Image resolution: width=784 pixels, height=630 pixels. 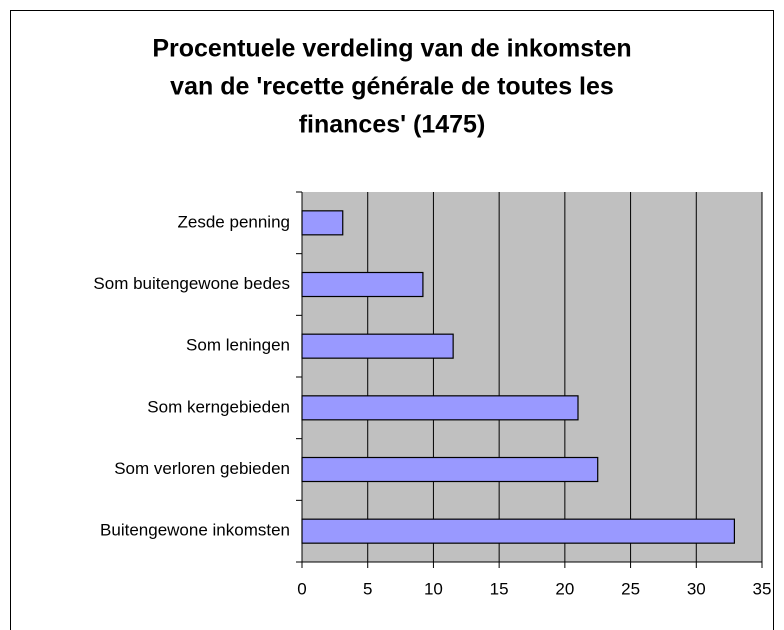 I want to click on y-tick-label: Zesde penning, so click(x=234, y=221).